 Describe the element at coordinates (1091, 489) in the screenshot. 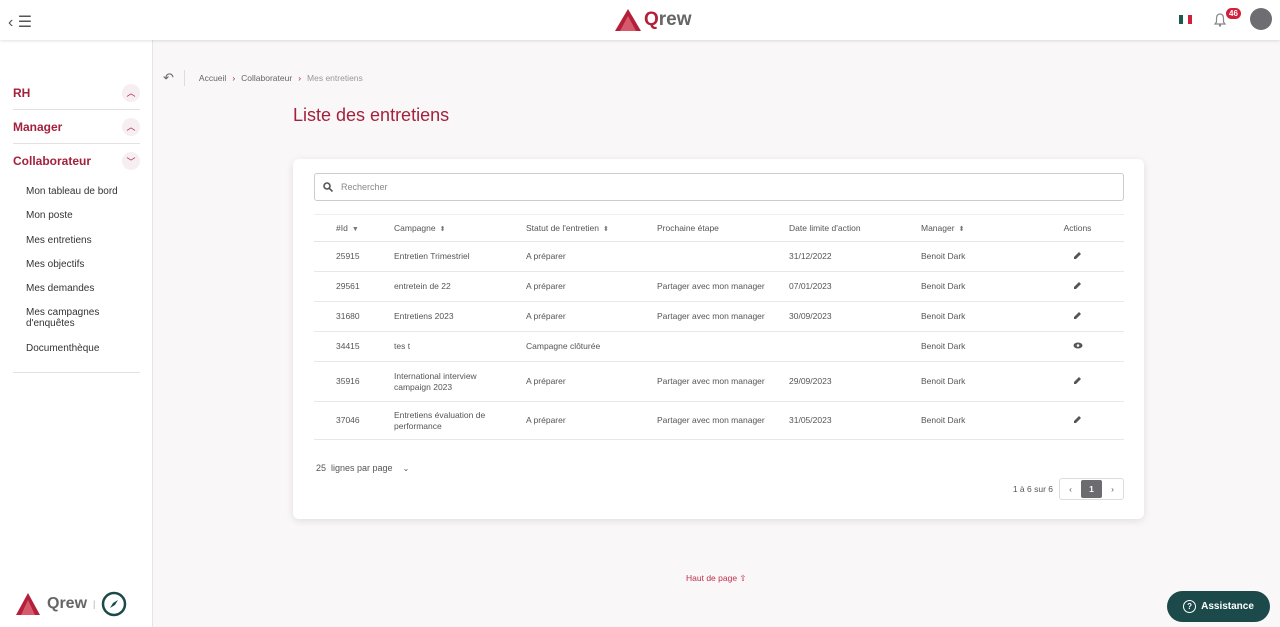

I see `page-button-current: 1` at that location.